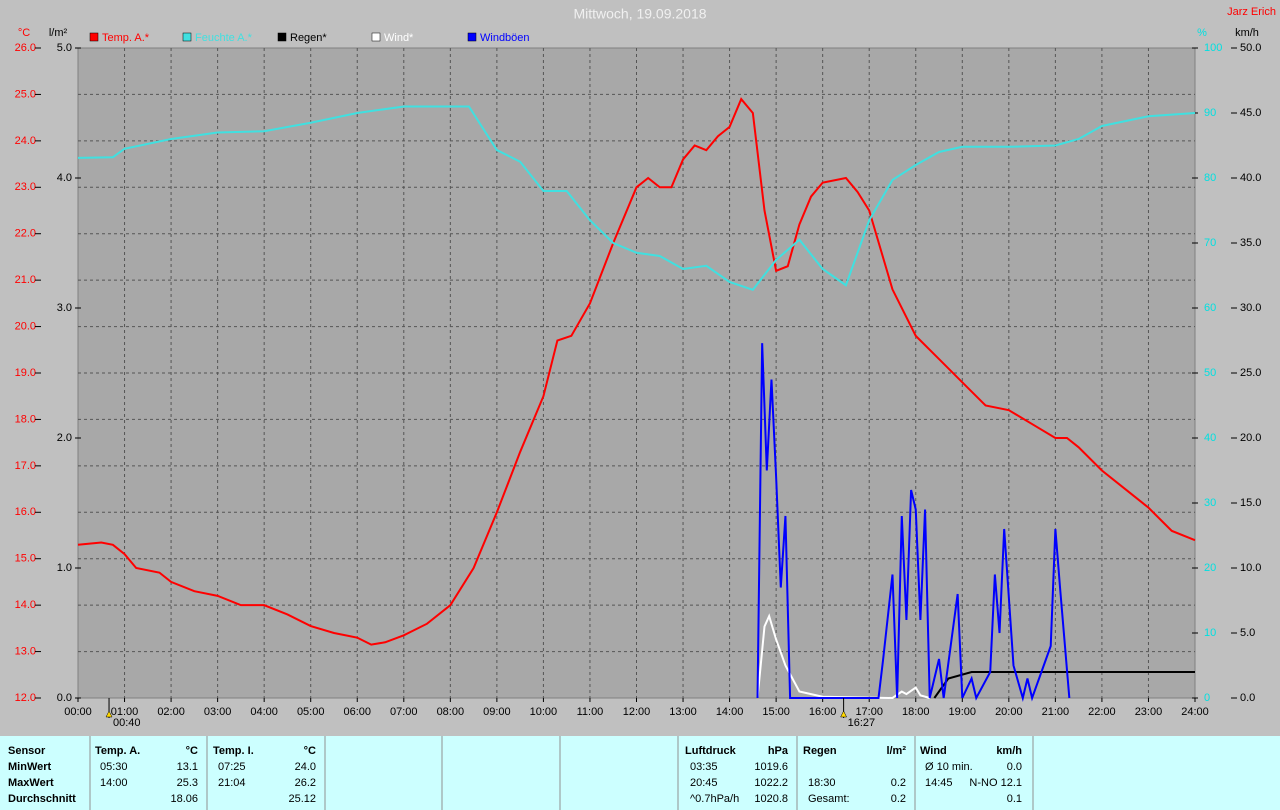 The height and width of the screenshot is (810, 1280). What do you see at coordinates (127, 723) in the screenshot?
I see `annotation-label: 00:40` at bounding box center [127, 723].